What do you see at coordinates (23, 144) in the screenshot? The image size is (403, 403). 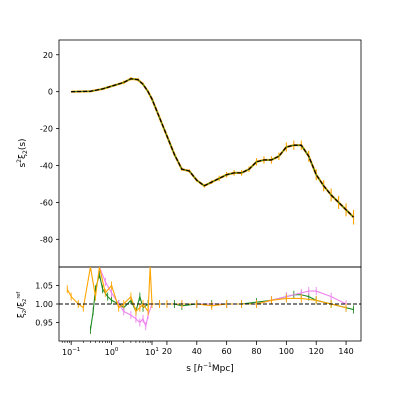 I see `main-ylabel-tail: (s)` at bounding box center [23, 144].